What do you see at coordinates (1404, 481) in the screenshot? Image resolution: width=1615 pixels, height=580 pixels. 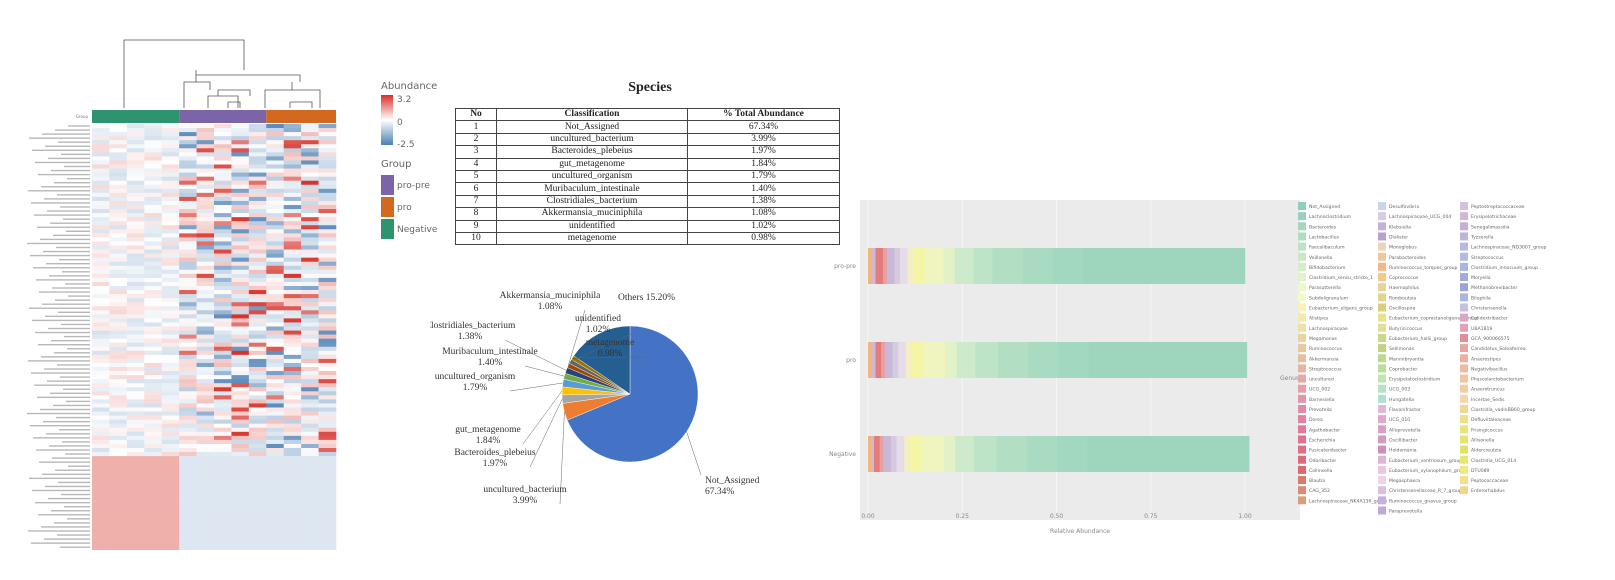 I see `genus-legend-label: Megasphaera` at bounding box center [1404, 481].